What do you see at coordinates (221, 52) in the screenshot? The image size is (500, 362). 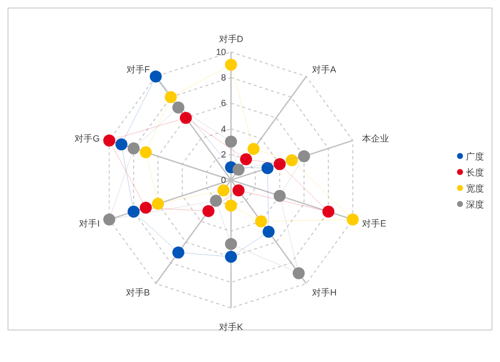 I see `y-tick-label: 10` at bounding box center [221, 52].